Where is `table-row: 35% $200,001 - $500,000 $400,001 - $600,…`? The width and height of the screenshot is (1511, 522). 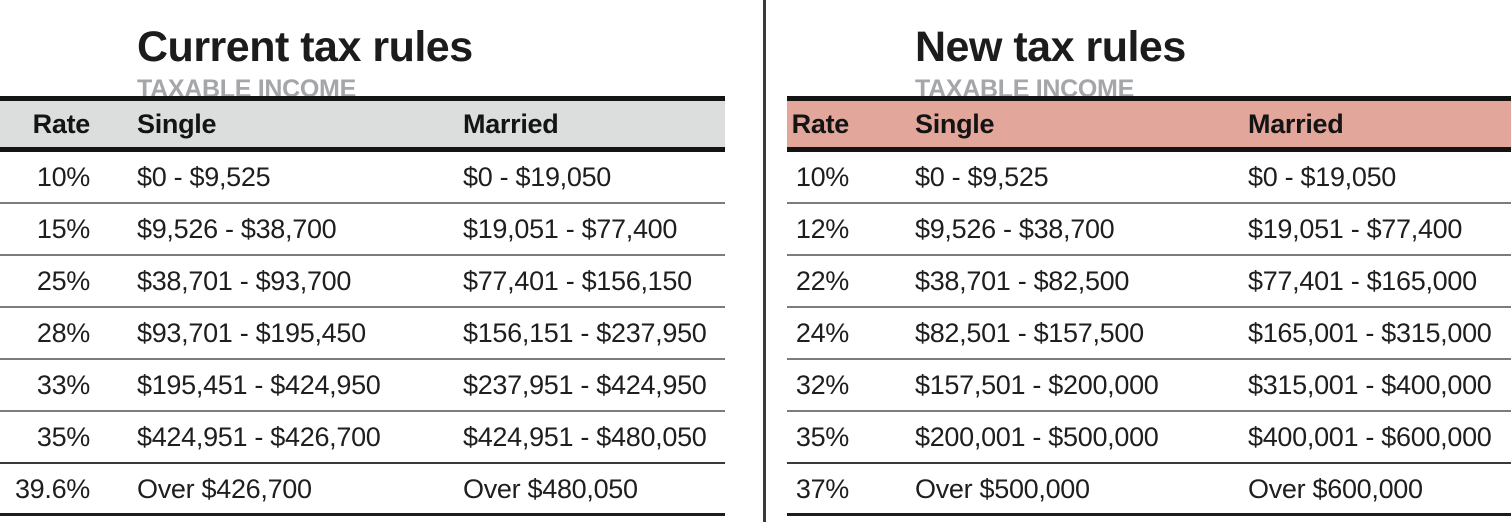
table-row: 35% $200,001 - $500,000 $400,001 - $600,… is located at coordinates (1149, 438).